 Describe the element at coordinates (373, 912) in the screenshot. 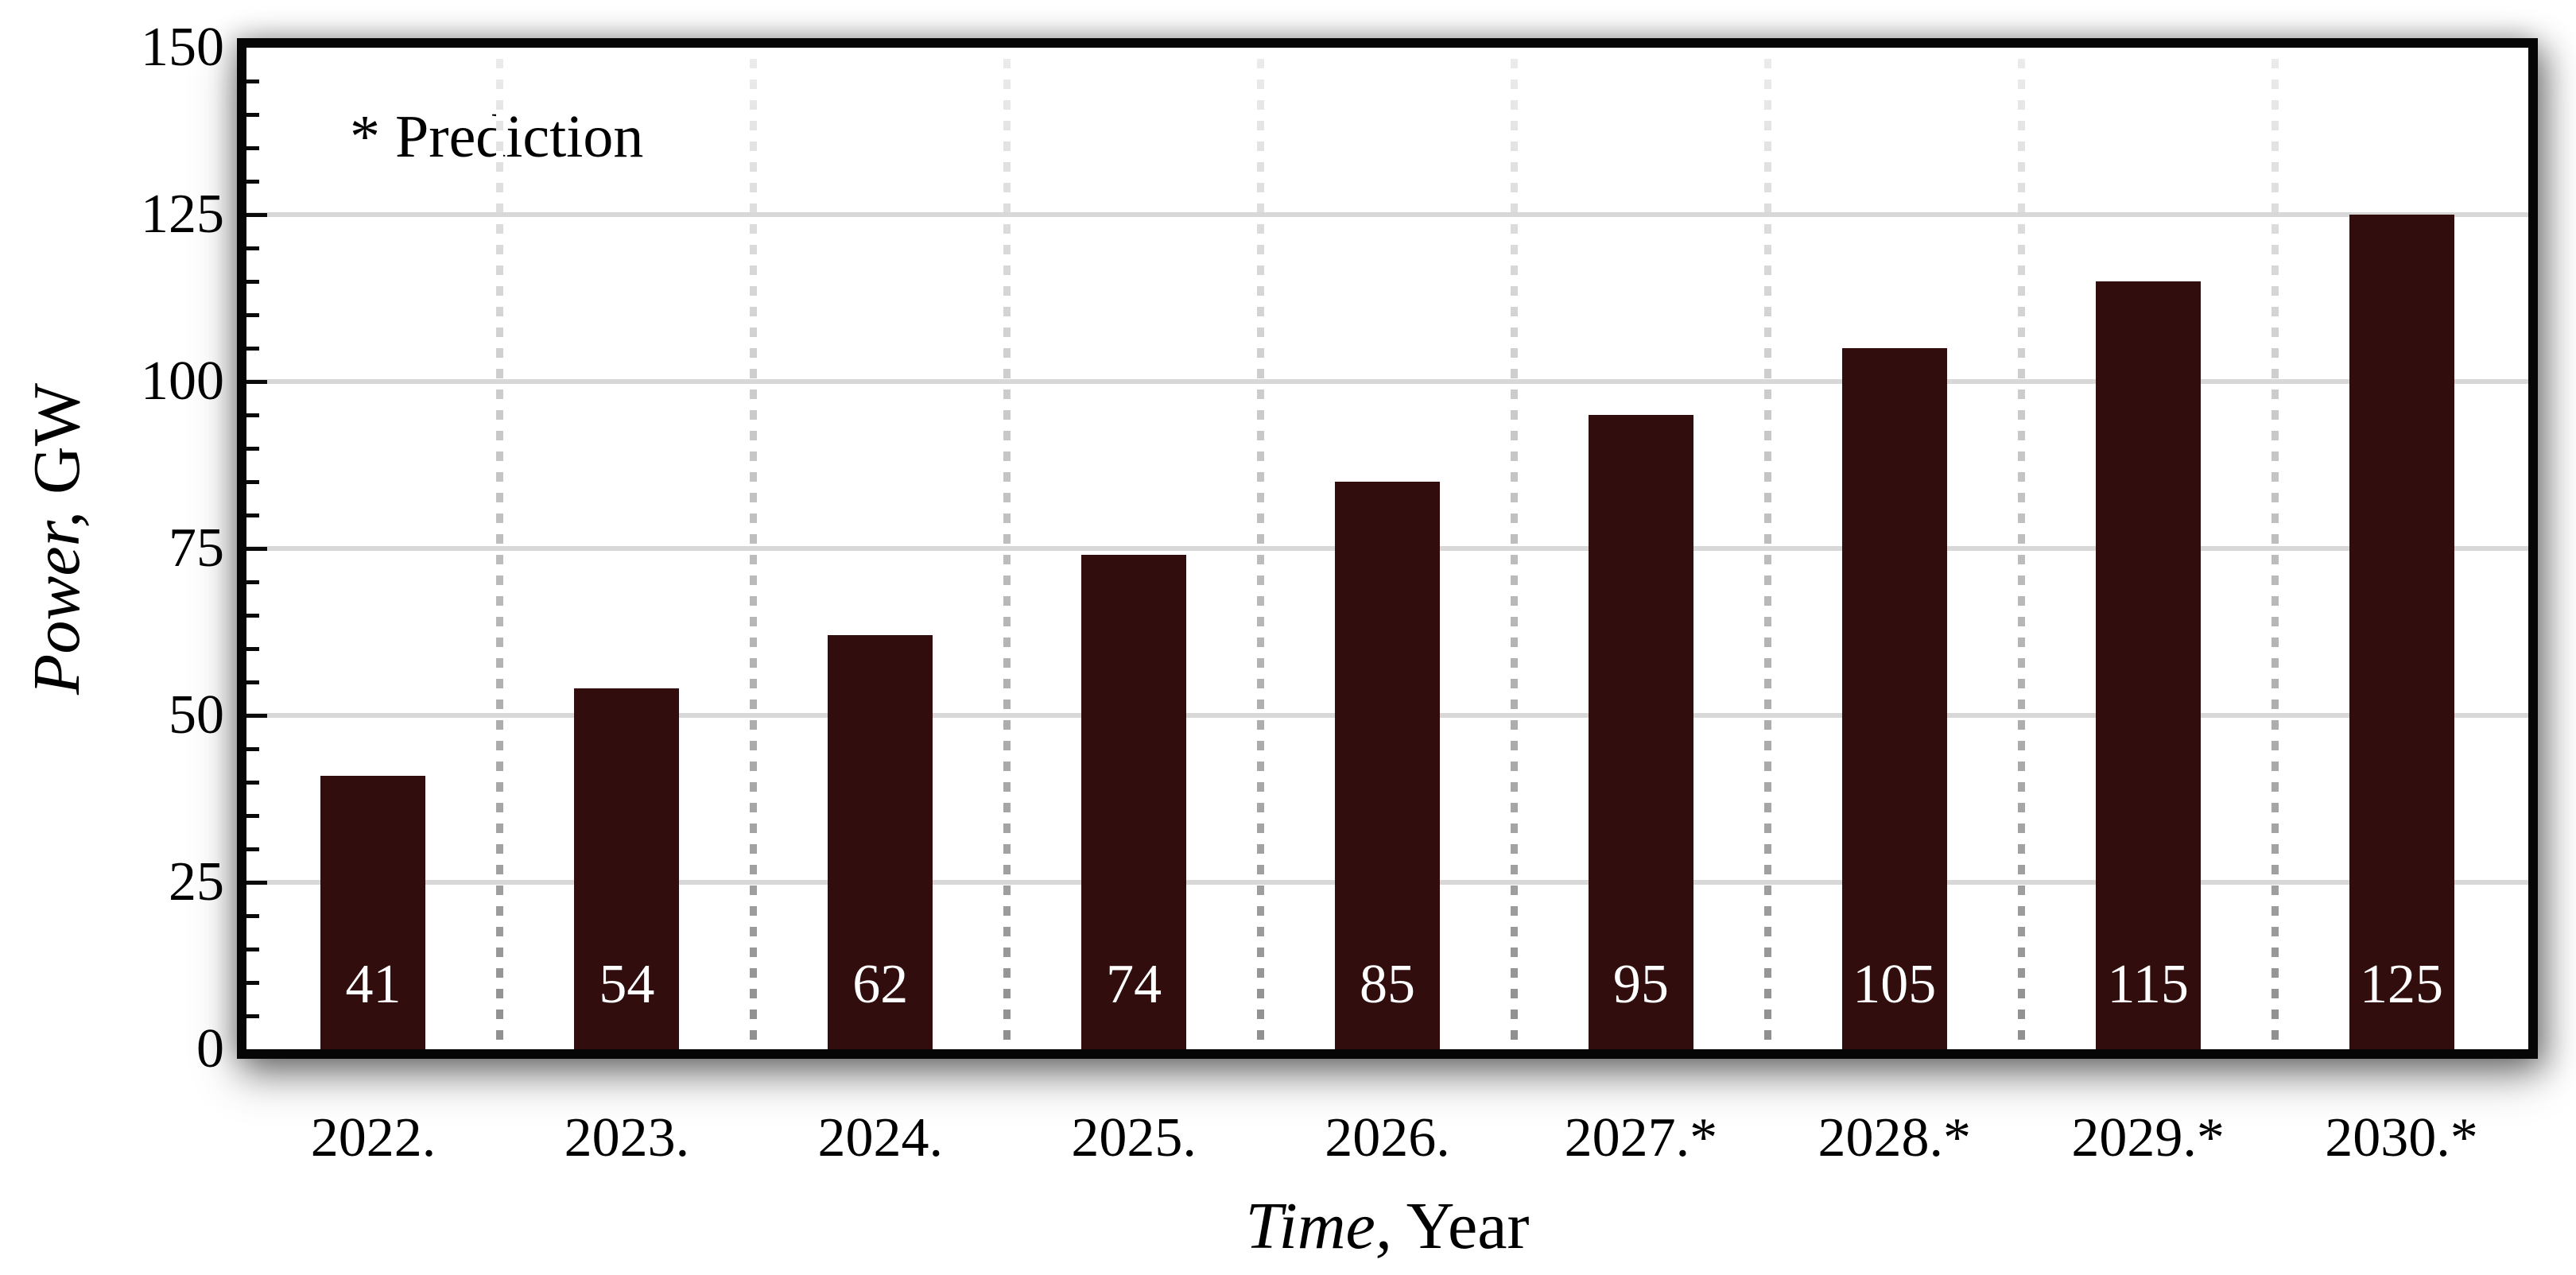

I see `bar: 41` at that location.